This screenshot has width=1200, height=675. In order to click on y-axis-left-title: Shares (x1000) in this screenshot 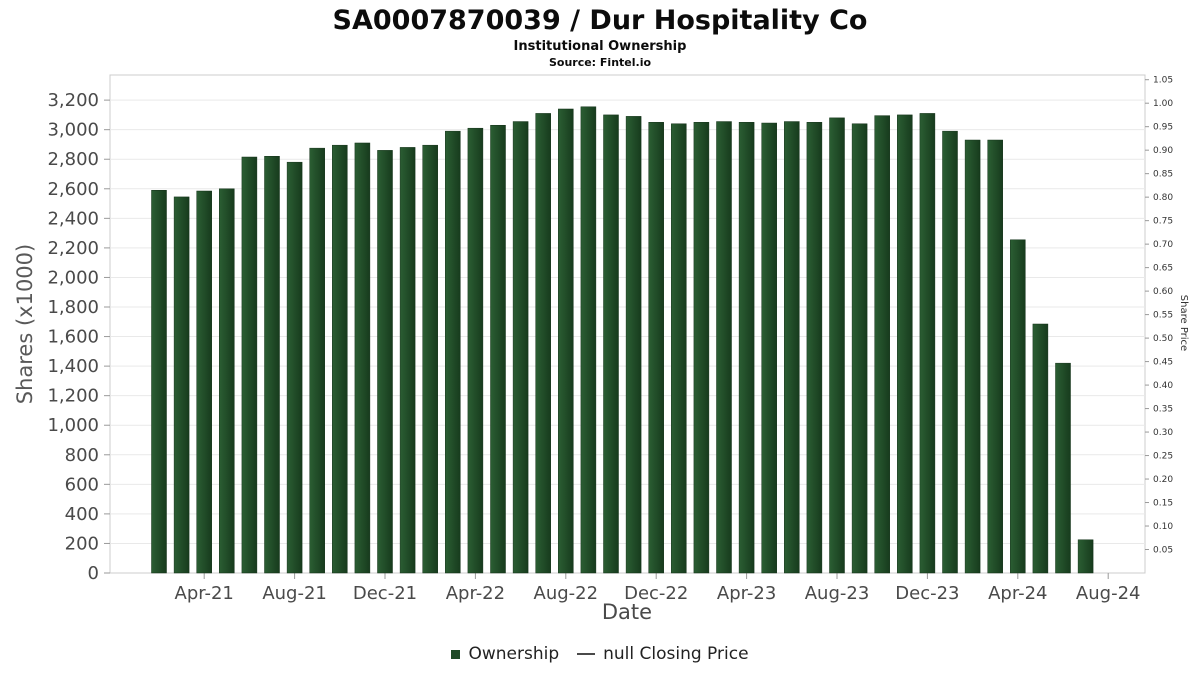, I will do `click(25, 324)`.